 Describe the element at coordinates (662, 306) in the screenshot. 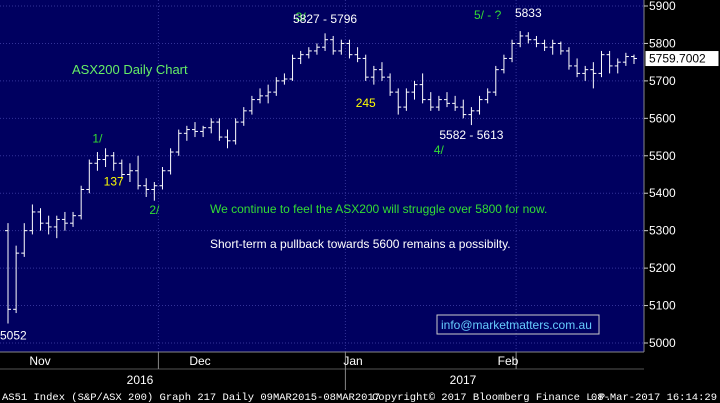

I see `y-tick-label: 5100` at that location.